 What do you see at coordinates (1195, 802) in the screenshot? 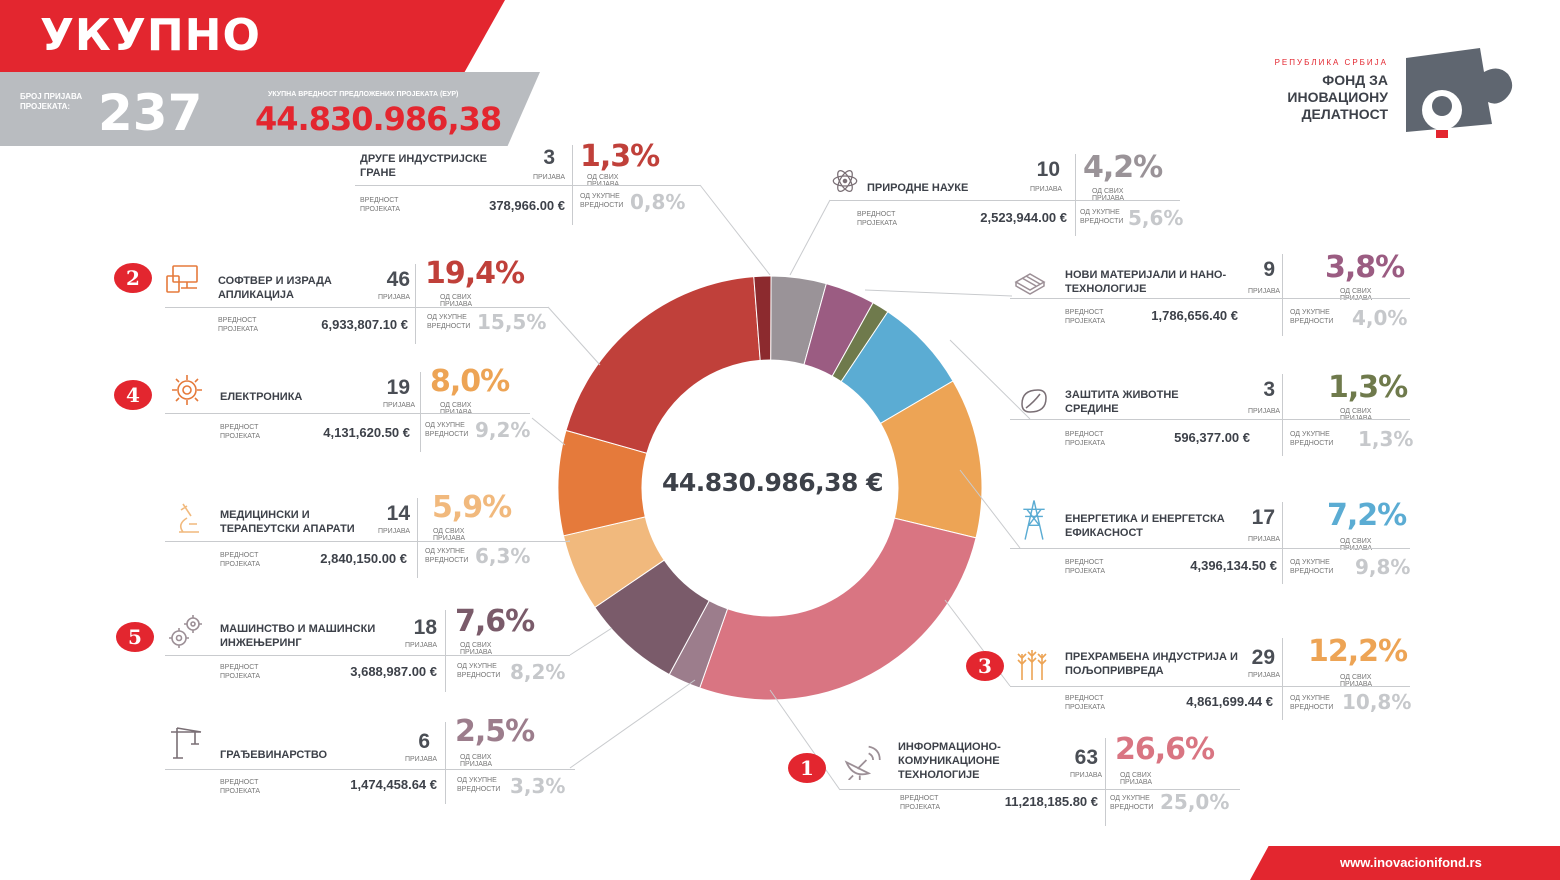
I see `category-value-percent: 25,0%` at bounding box center [1195, 802].